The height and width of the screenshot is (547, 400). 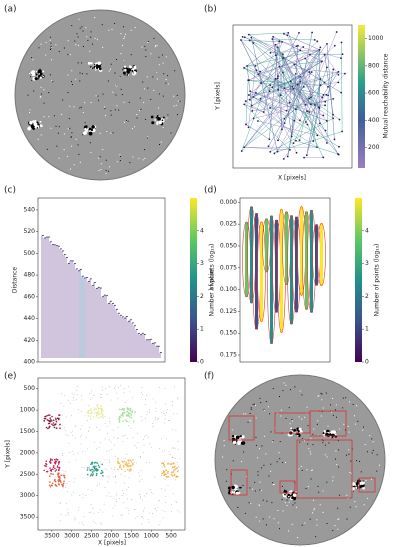 What do you see at coordinates (30, 340) in the screenshot?
I see `tick-label: 420` at bounding box center [30, 340].